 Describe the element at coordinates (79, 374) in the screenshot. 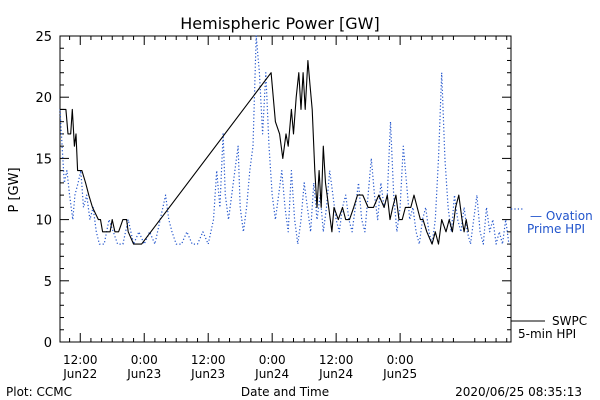

I see `x-tick-label-date: Jun22` at that location.